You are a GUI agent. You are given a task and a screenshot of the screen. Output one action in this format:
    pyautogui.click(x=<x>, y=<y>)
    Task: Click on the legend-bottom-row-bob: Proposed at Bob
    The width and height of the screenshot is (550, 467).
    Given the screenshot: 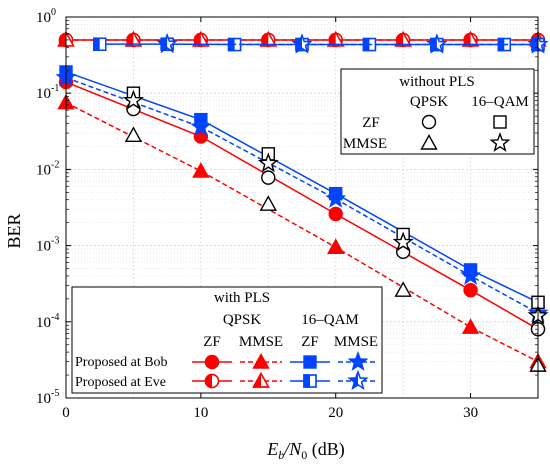 What is the action you would take?
    pyautogui.click(x=121, y=362)
    